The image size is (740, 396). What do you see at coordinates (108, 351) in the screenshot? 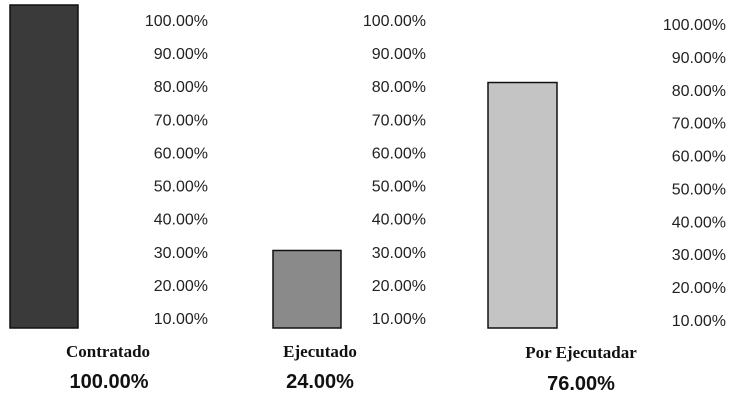
I see `category-label: Contratado` at bounding box center [108, 351].